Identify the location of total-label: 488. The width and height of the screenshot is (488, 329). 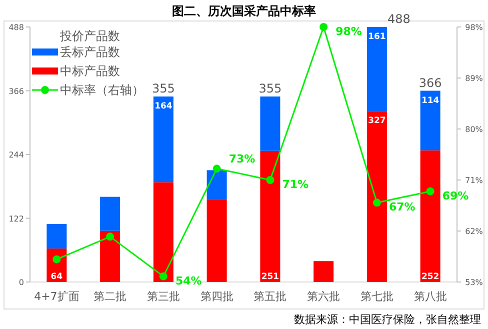
(398, 19).